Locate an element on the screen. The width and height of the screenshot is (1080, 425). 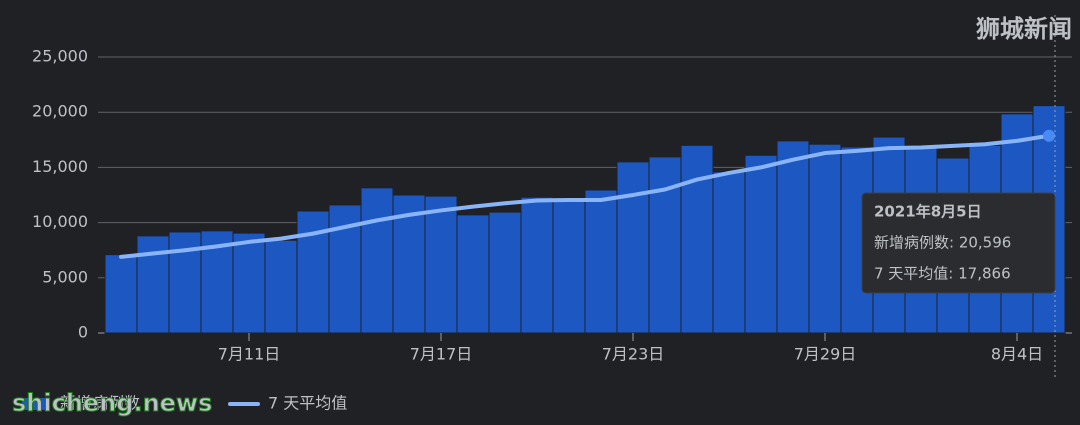
y-tick-label: 25,000 is located at coordinates (60, 56).